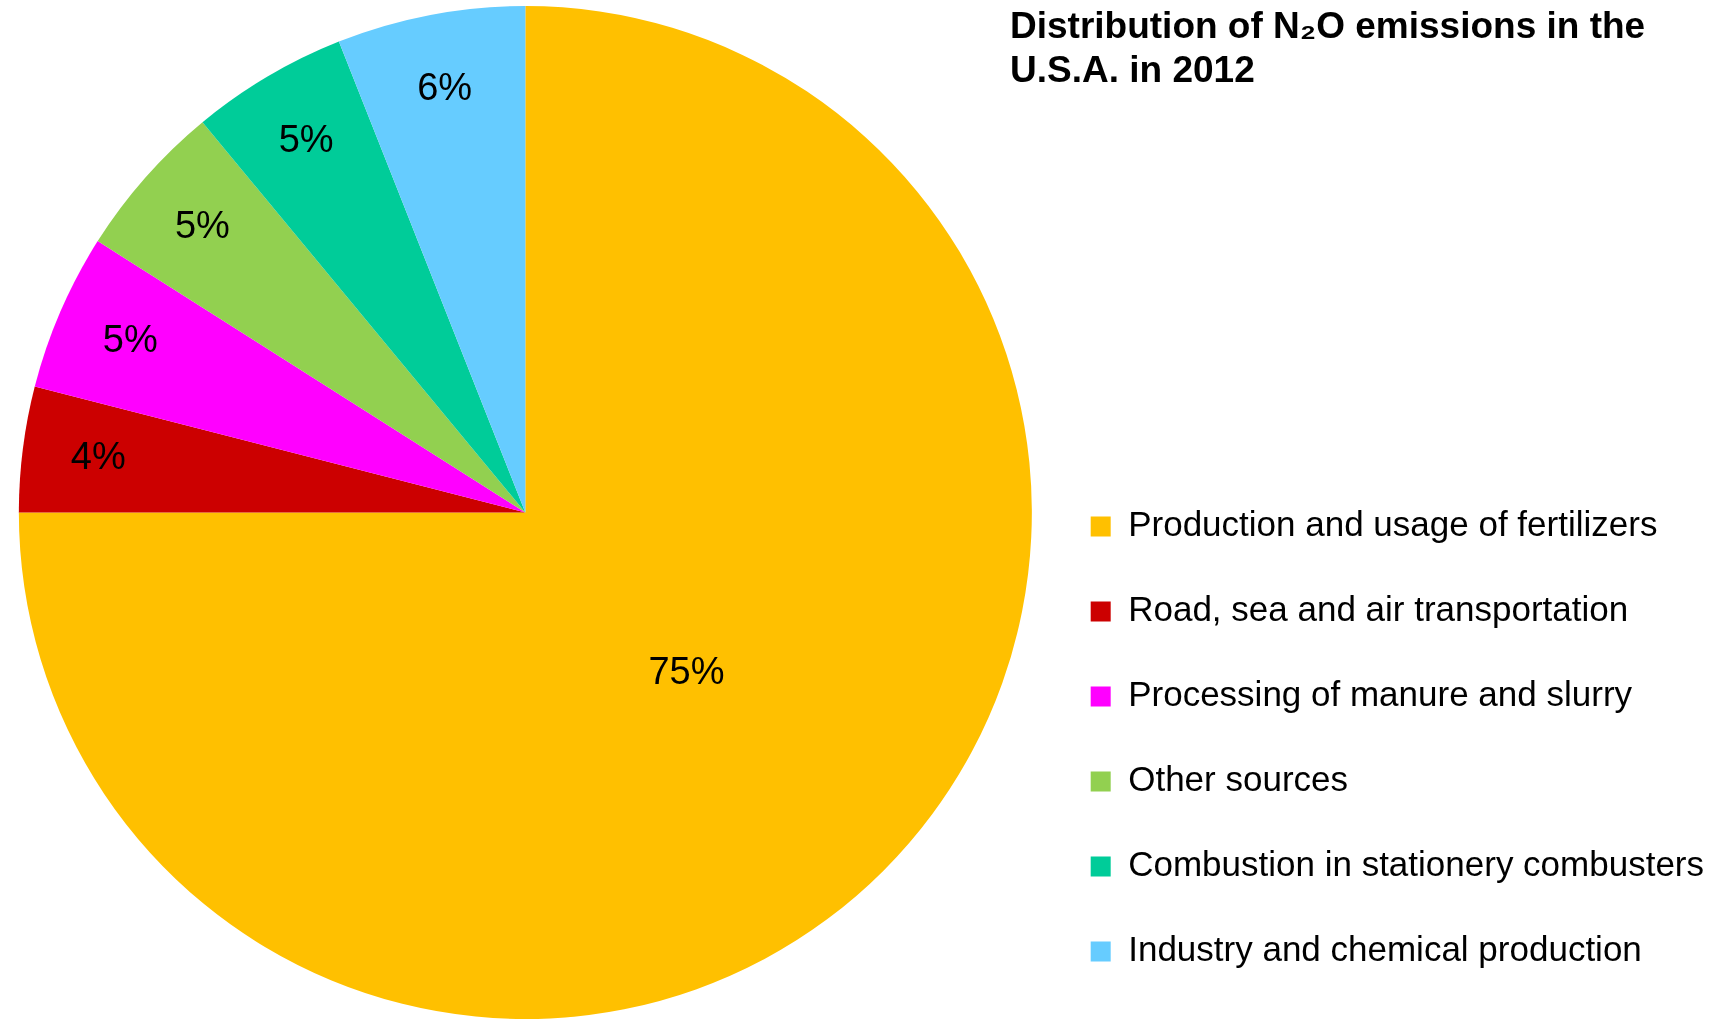 This screenshot has height=1025, width=1724. Describe the element at coordinates (1380, 694) in the screenshot. I see `legend-label: Processing of manure and slurry` at that location.